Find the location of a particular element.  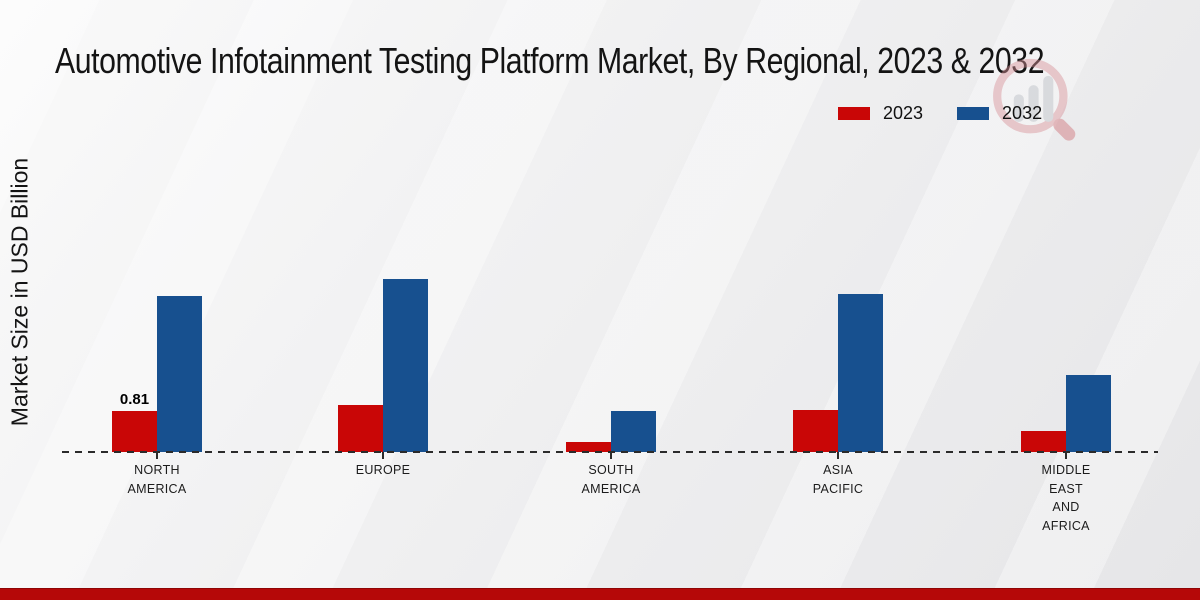

x-axis-baseline is located at coordinates (610, 452).